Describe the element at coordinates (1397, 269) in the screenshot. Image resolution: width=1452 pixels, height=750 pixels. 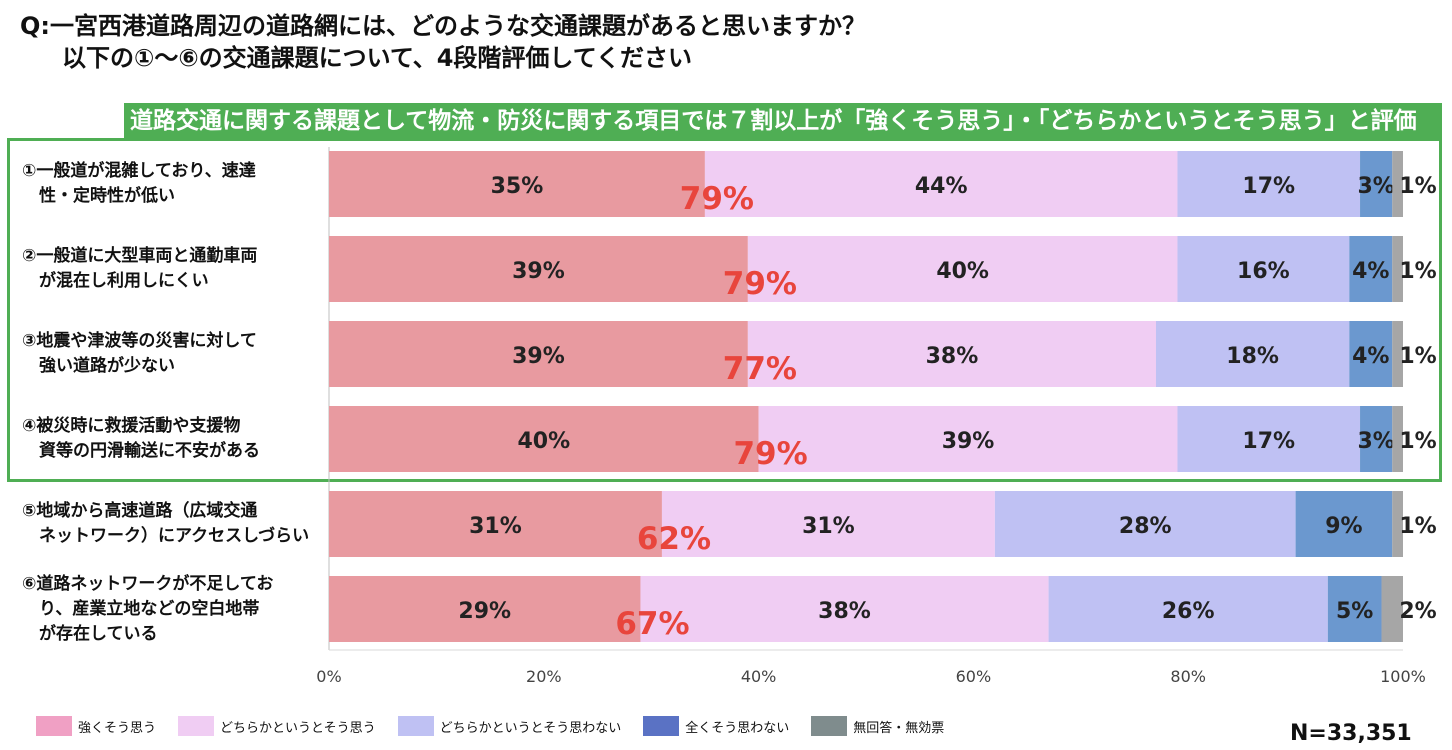
I see `bar-segment-row2-s5` at that location.